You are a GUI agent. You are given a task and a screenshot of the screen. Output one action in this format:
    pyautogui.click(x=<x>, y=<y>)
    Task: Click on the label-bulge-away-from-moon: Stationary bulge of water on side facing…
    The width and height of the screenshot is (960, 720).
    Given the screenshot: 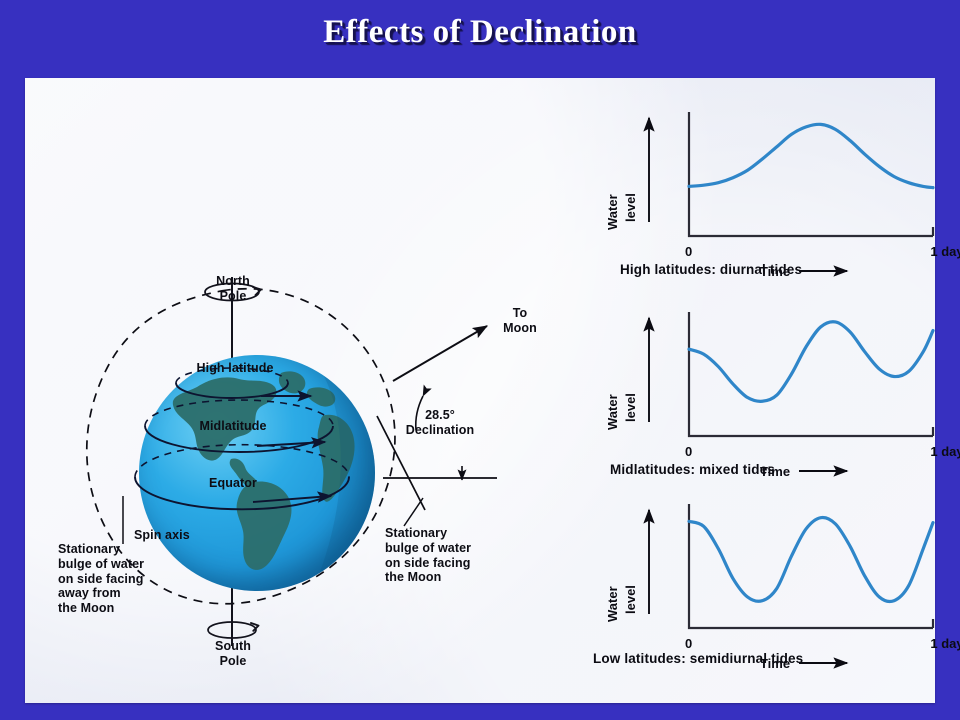 What is the action you would take?
    pyautogui.click(x=101, y=578)
    